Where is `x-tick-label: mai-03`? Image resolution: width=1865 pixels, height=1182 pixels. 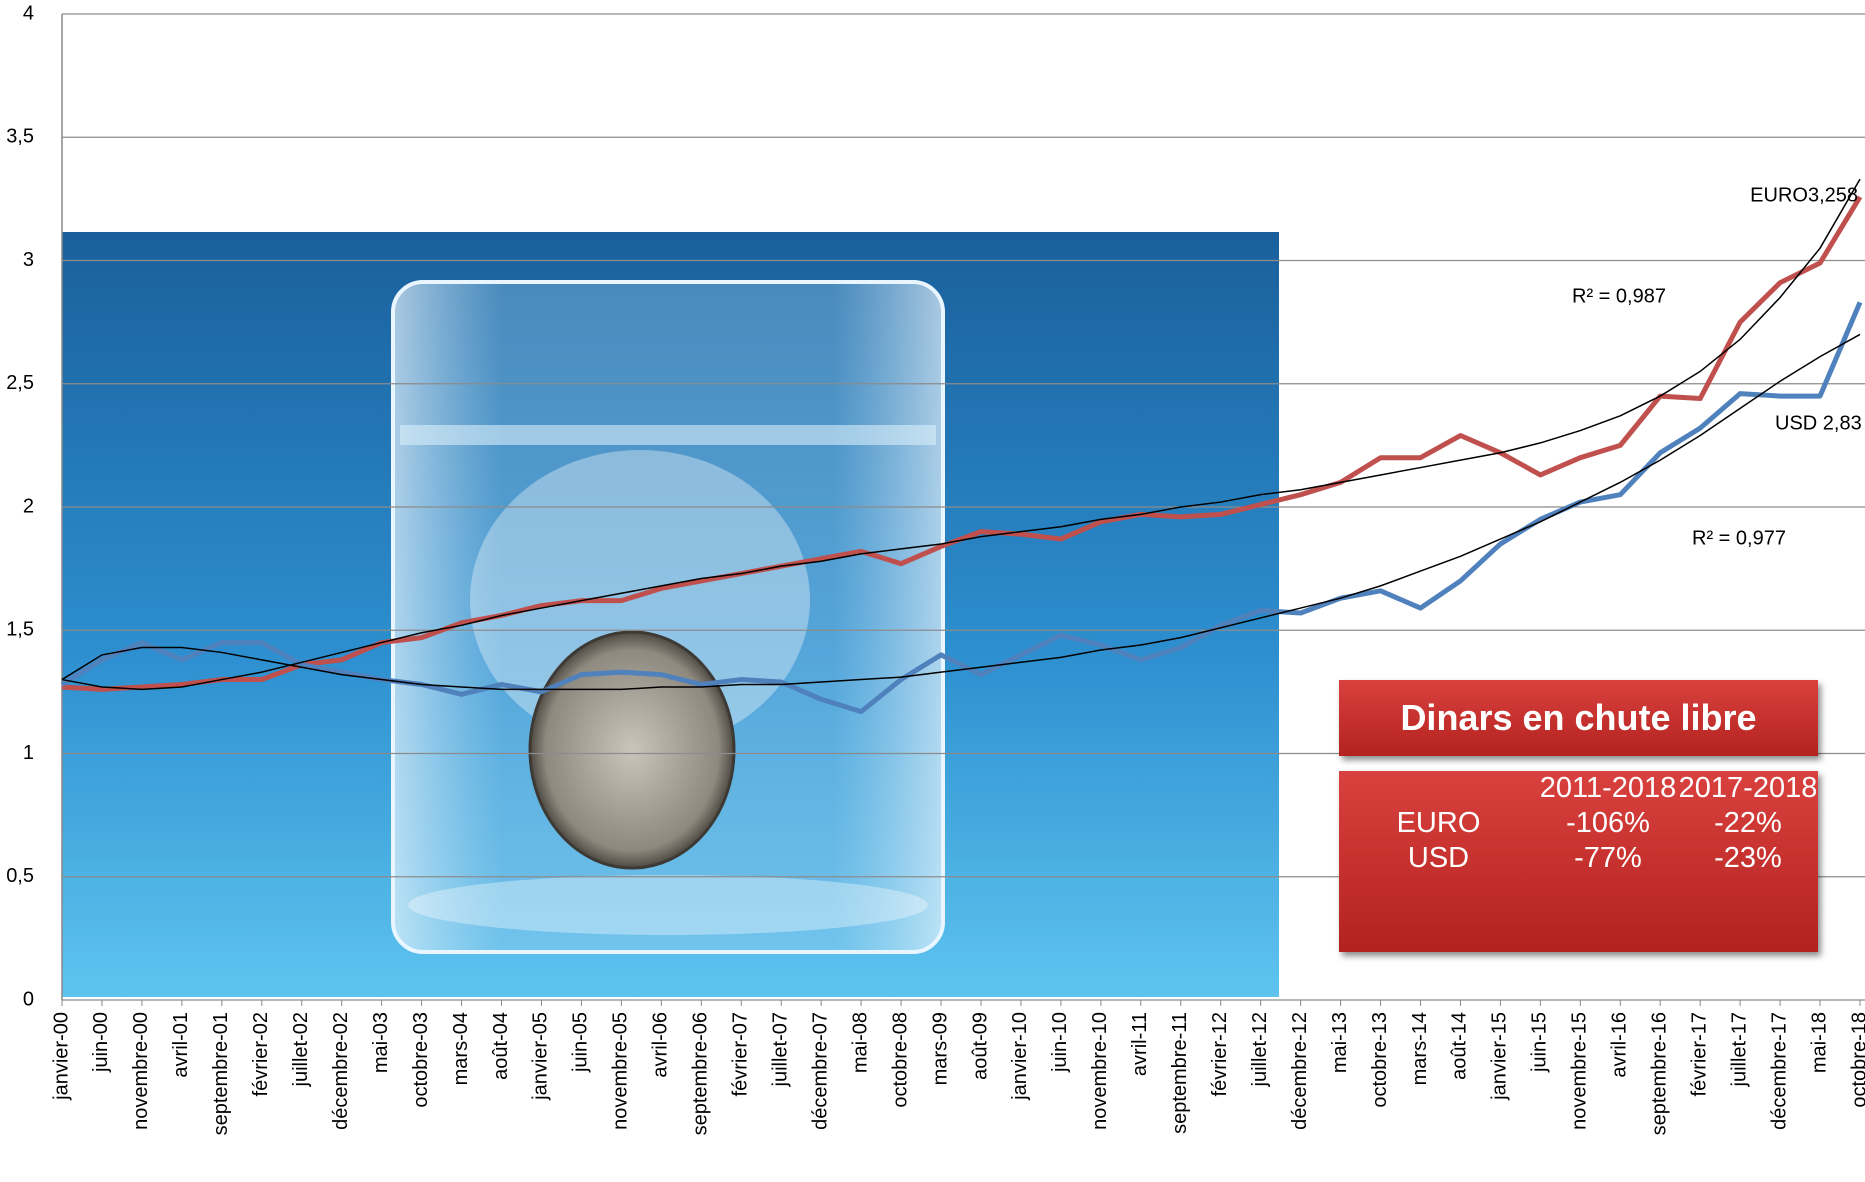
x-tick-label: mai-03 is located at coordinates (381, 1042).